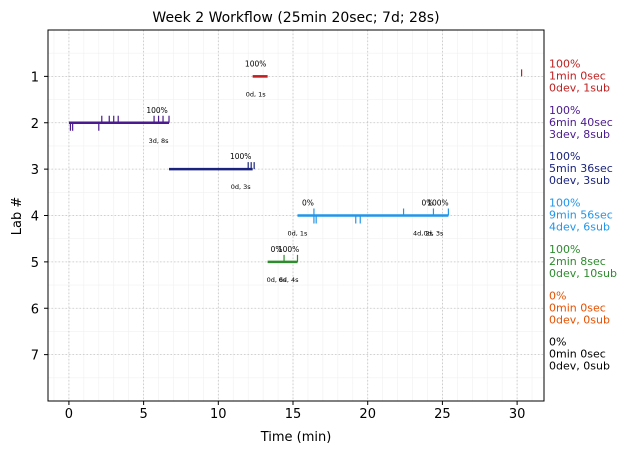 The image size is (627, 453). I want to click on lab-2-summary-line: 100%, so click(564, 110).